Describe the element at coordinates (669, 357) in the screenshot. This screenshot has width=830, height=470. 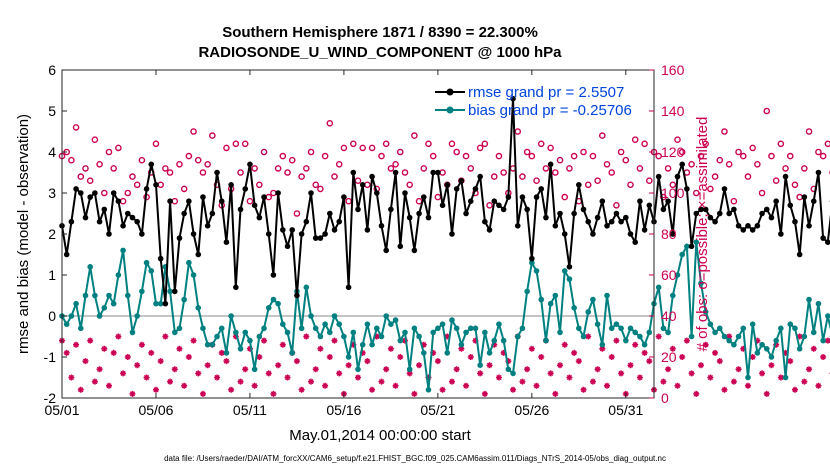
I see `y2-tick-label: 20` at that location.